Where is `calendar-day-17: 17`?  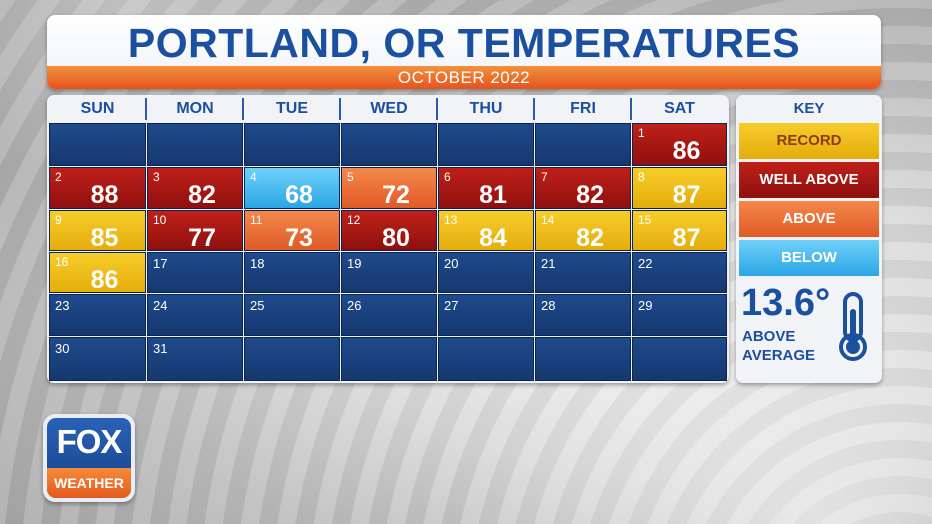 calendar-day-17: 17 is located at coordinates (195, 272).